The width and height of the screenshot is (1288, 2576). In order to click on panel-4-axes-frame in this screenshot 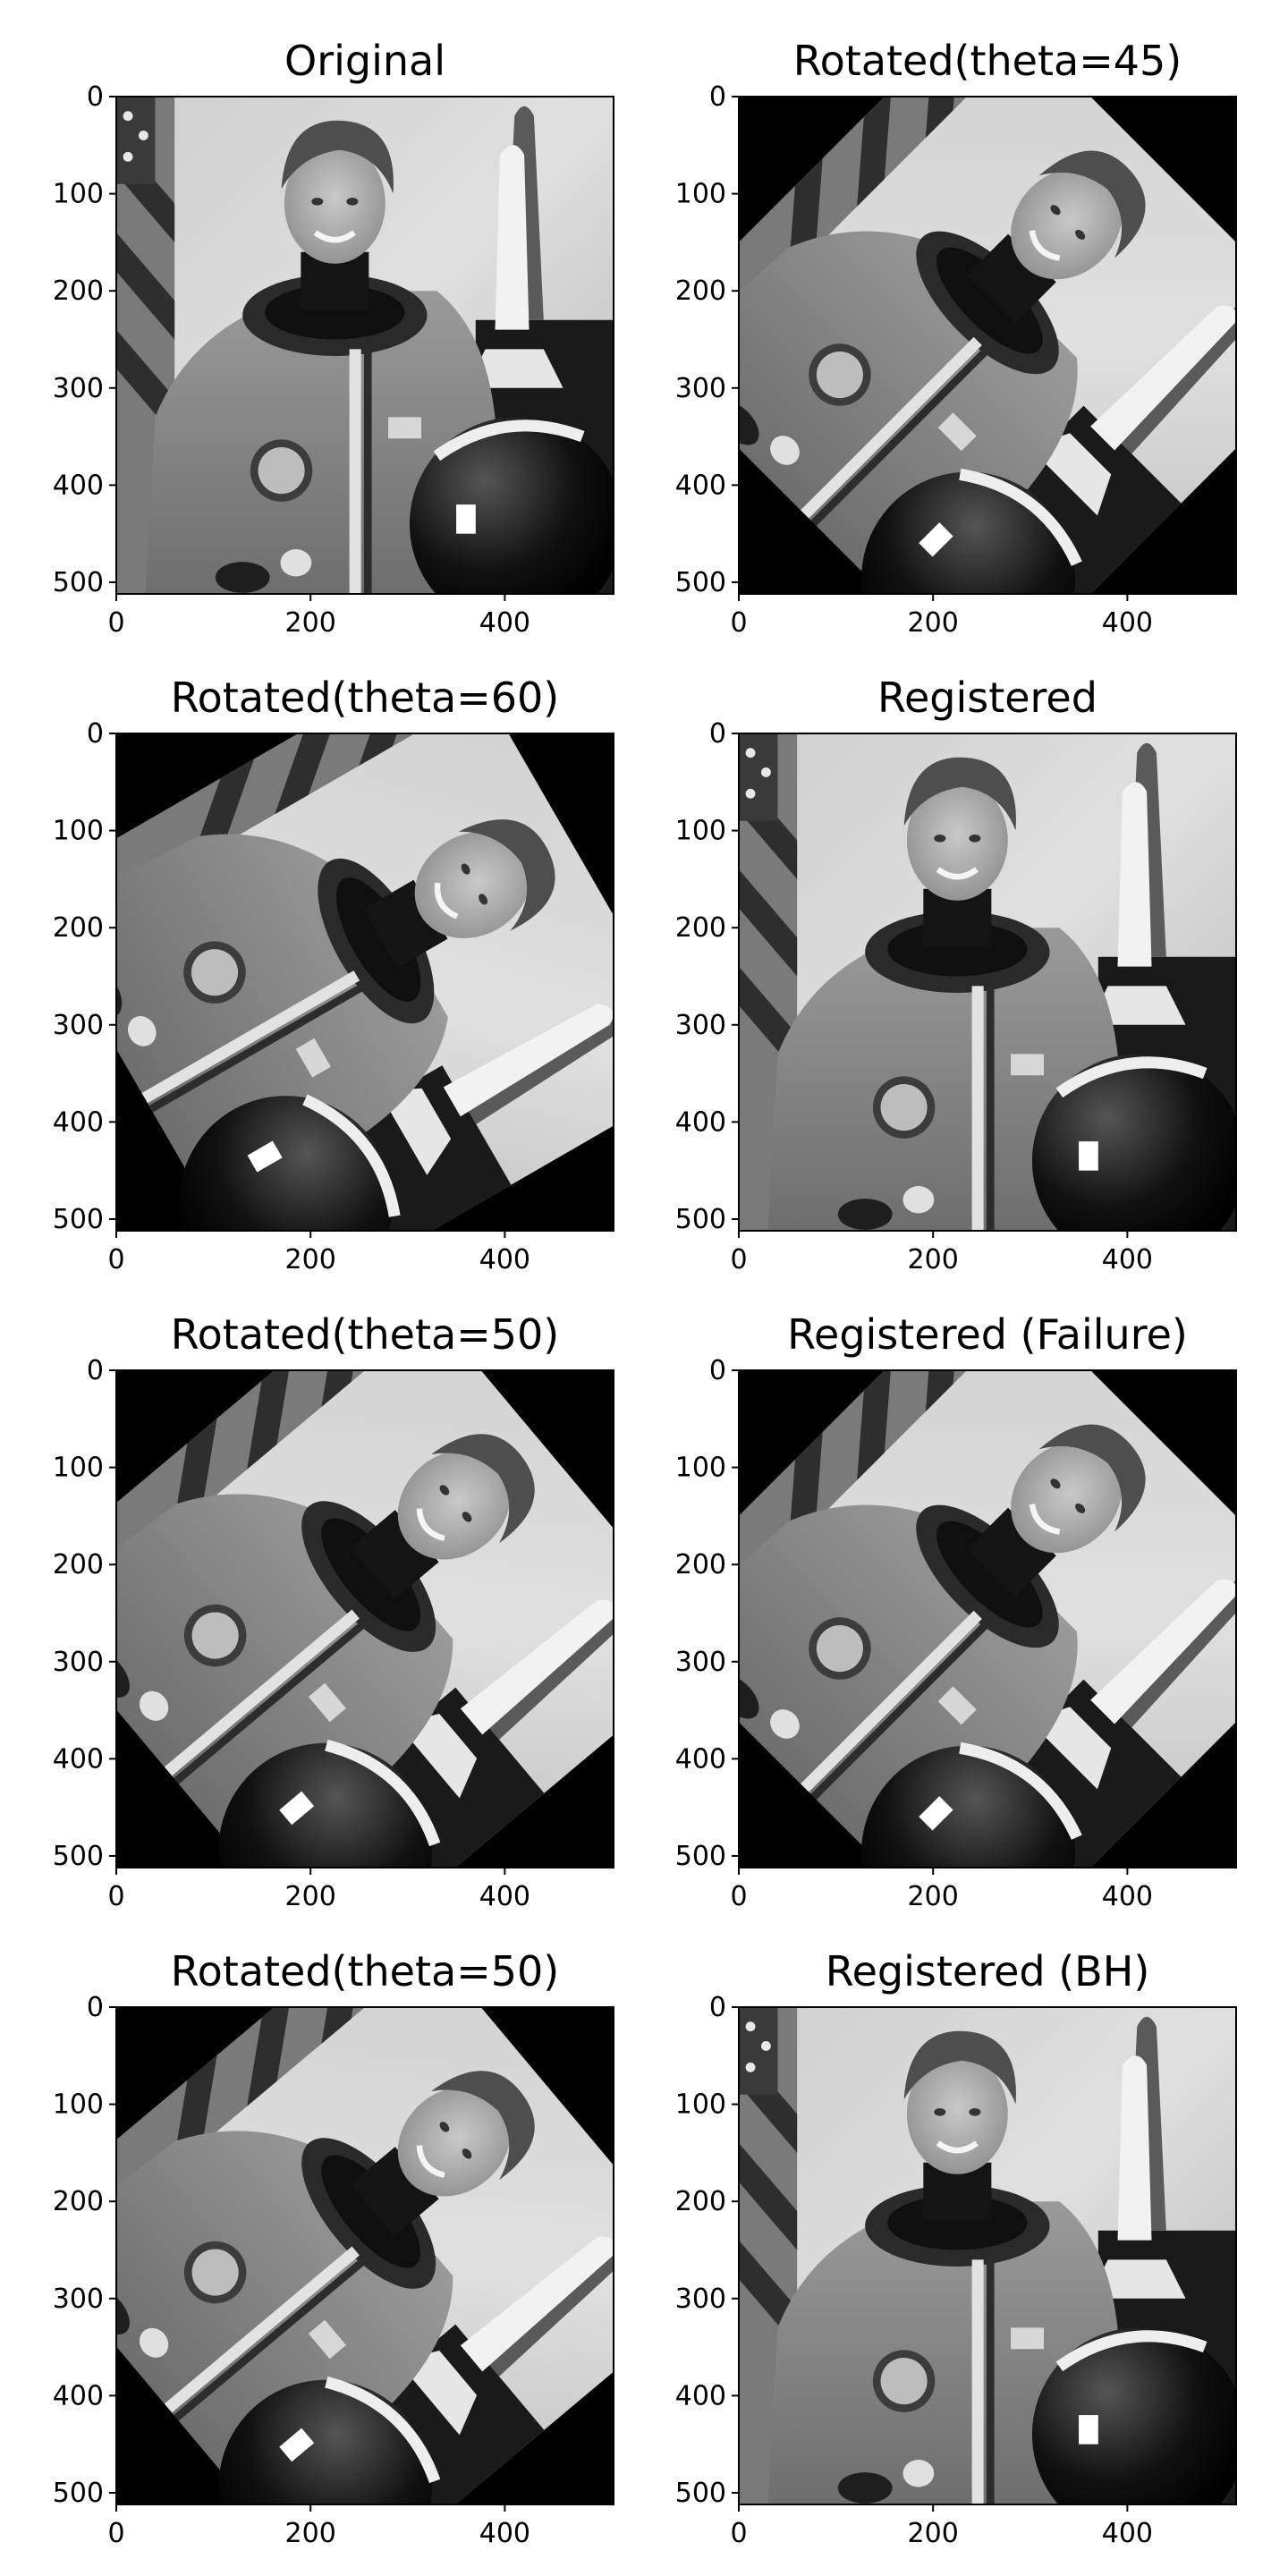, I will do `click(987, 982)`.